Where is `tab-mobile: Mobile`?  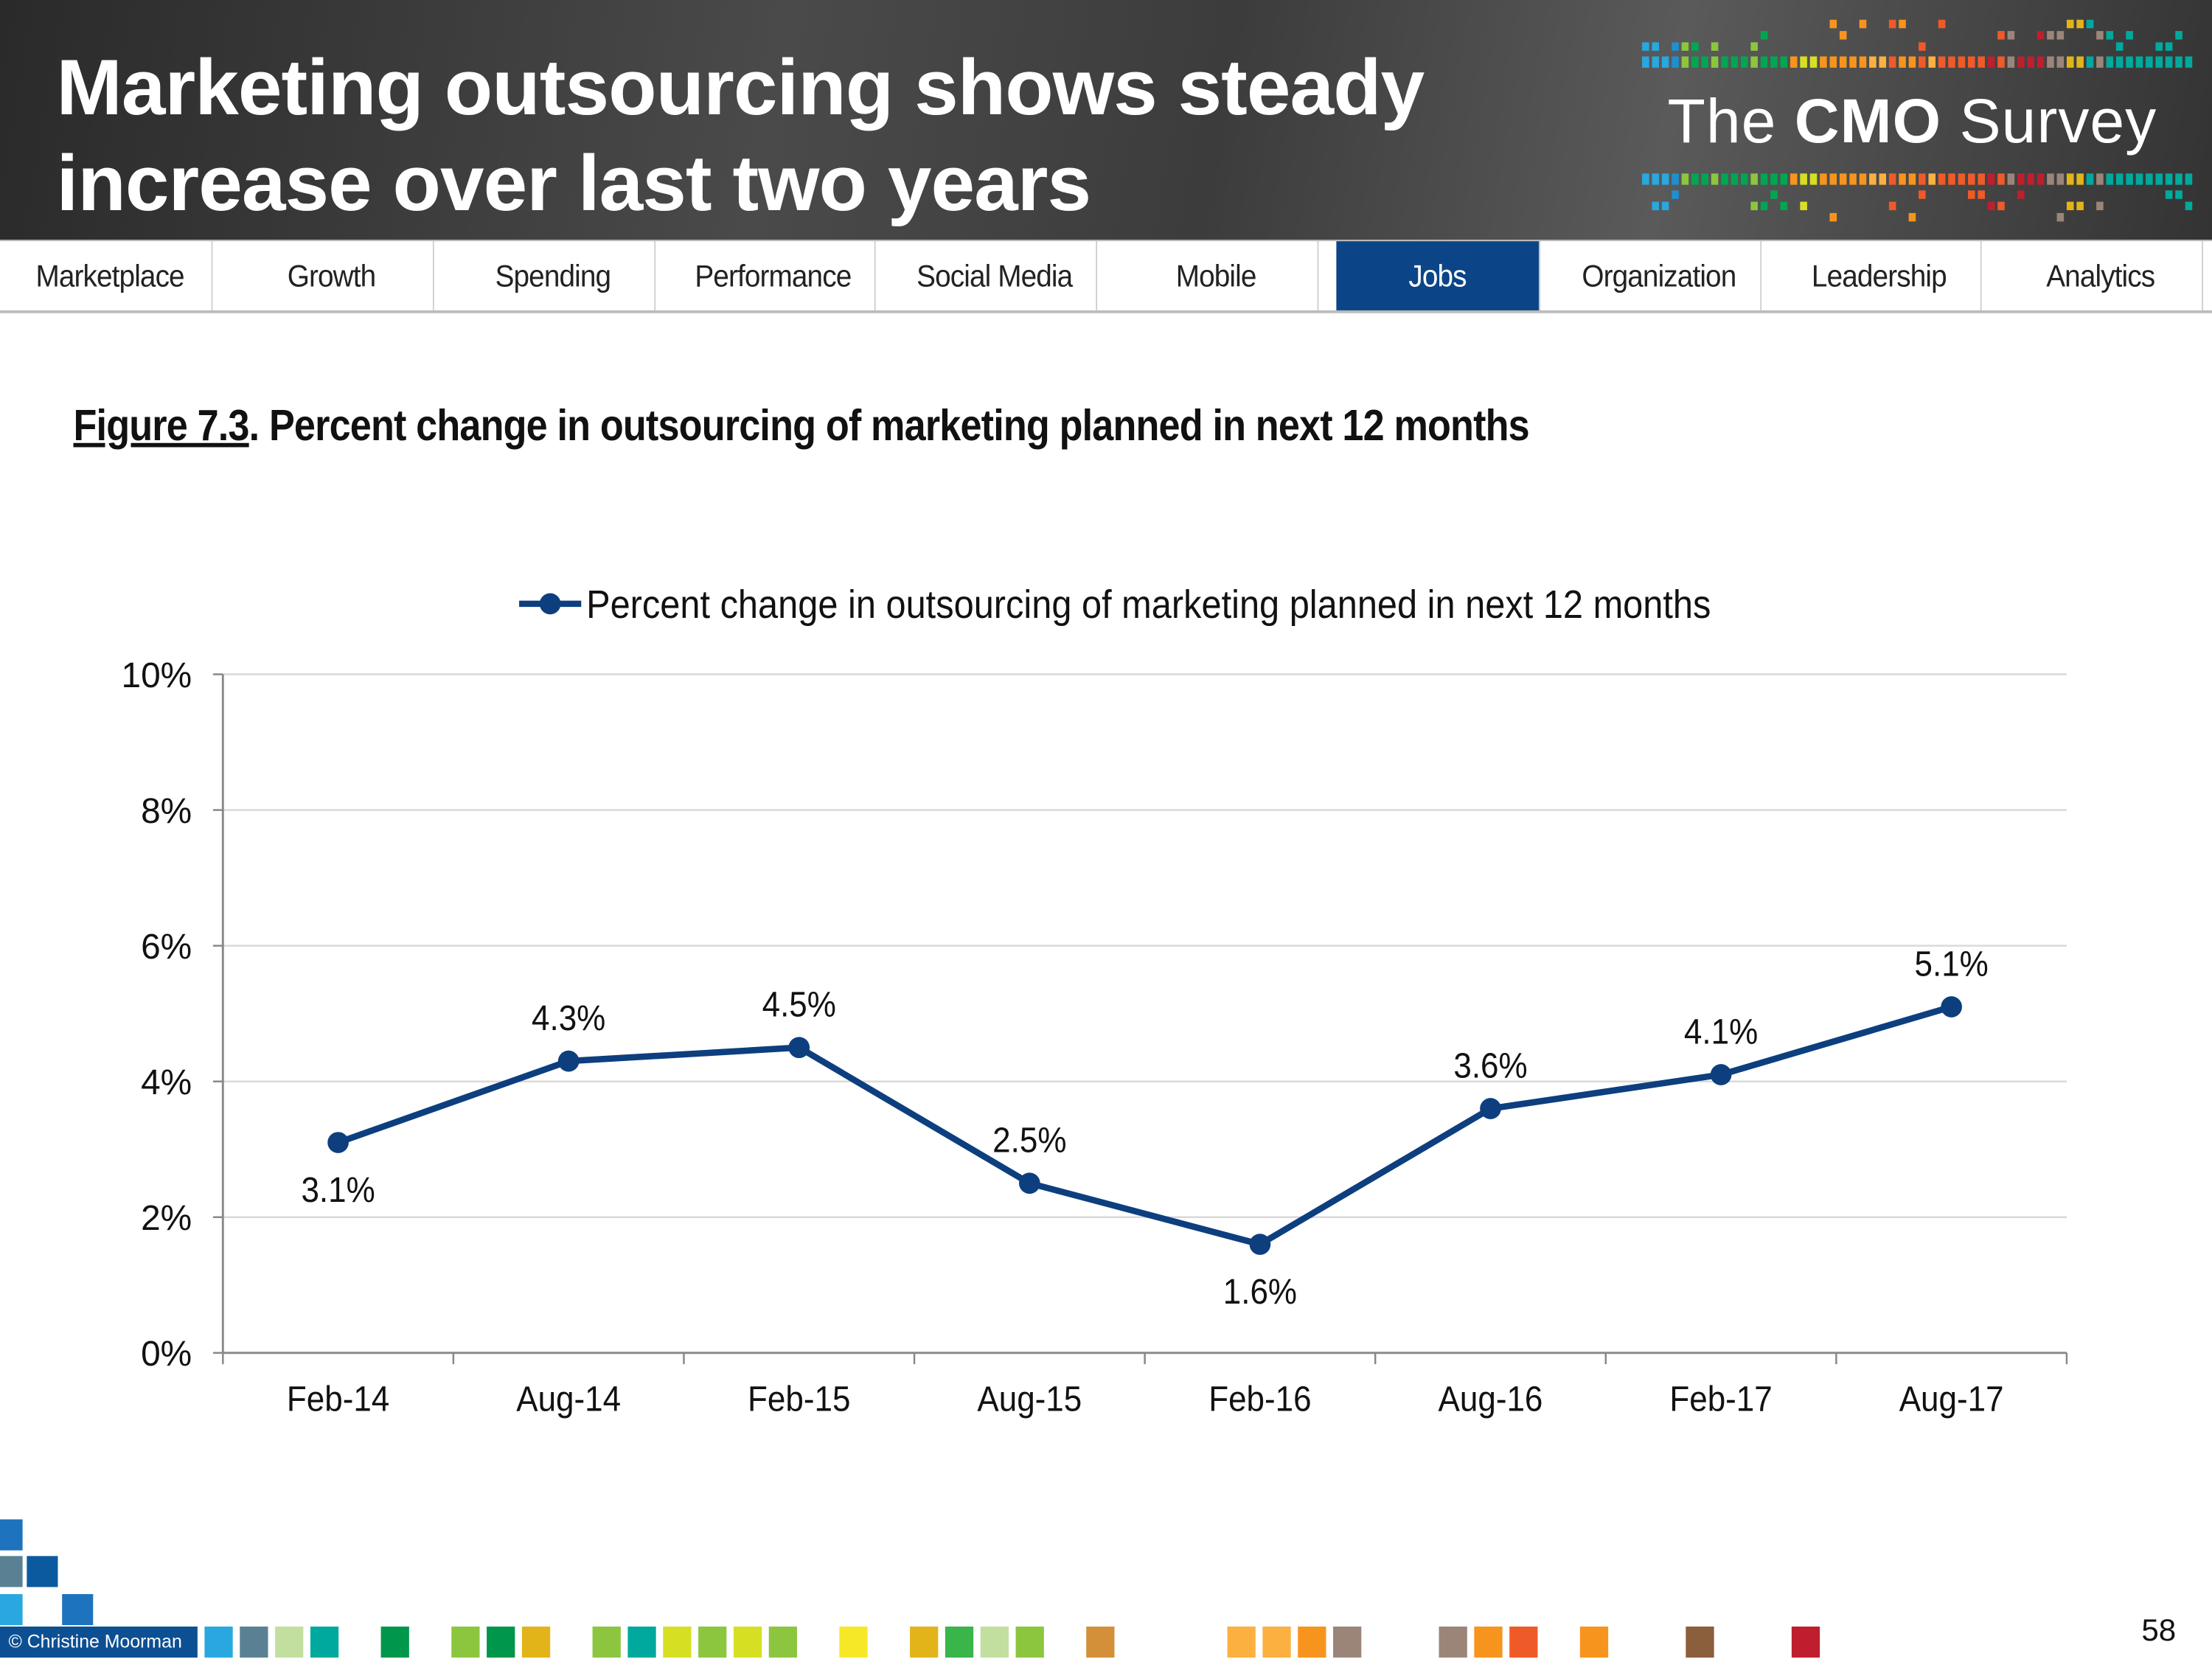 tab-mobile: Mobile is located at coordinates (1216, 275).